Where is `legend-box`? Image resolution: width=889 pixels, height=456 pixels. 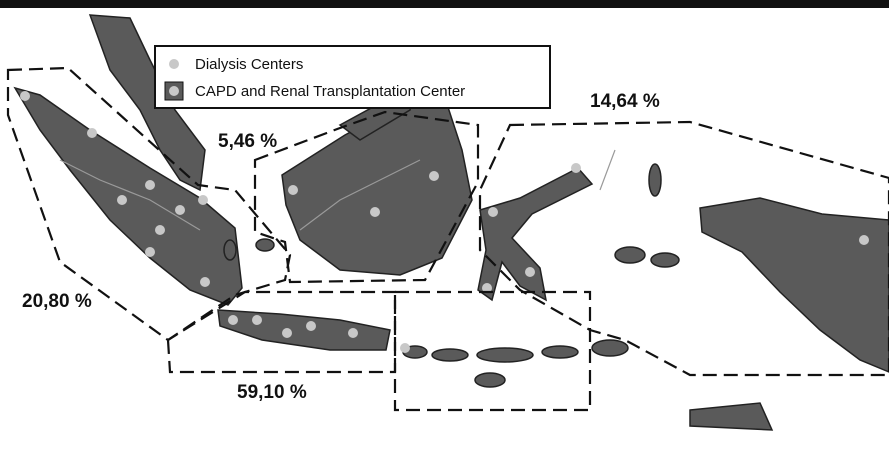
legend-box is located at coordinates (352, 77).